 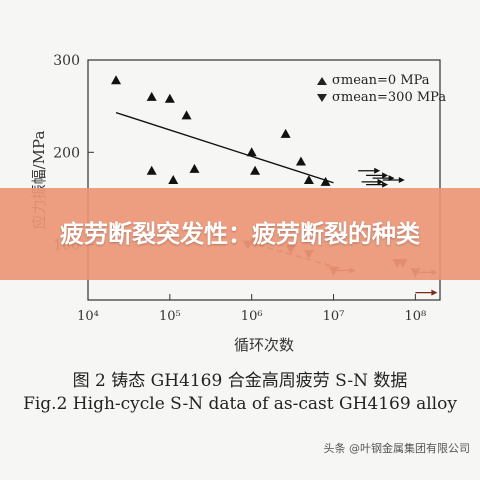 I want to click on x-tick-label: 10⁸, so click(x=415, y=316).